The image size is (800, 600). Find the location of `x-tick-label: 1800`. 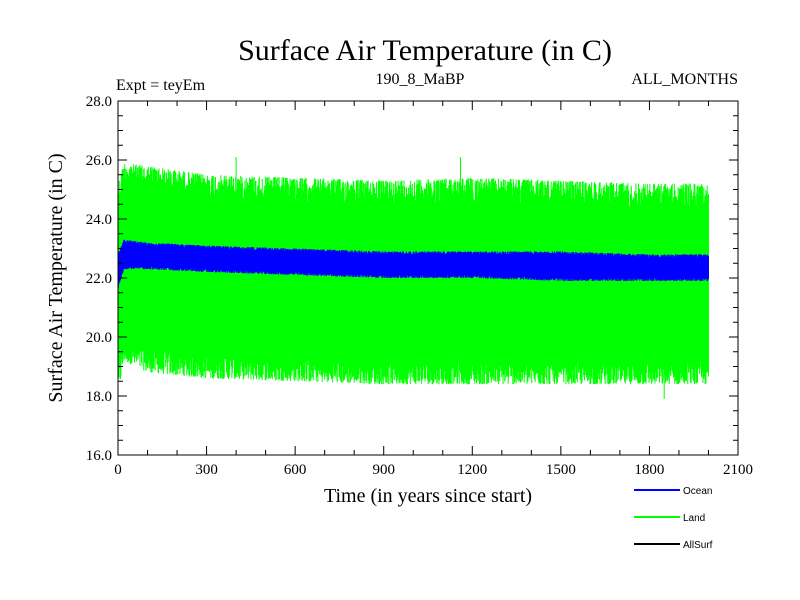

x-tick-label: 1800 is located at coordinates (649, 470).